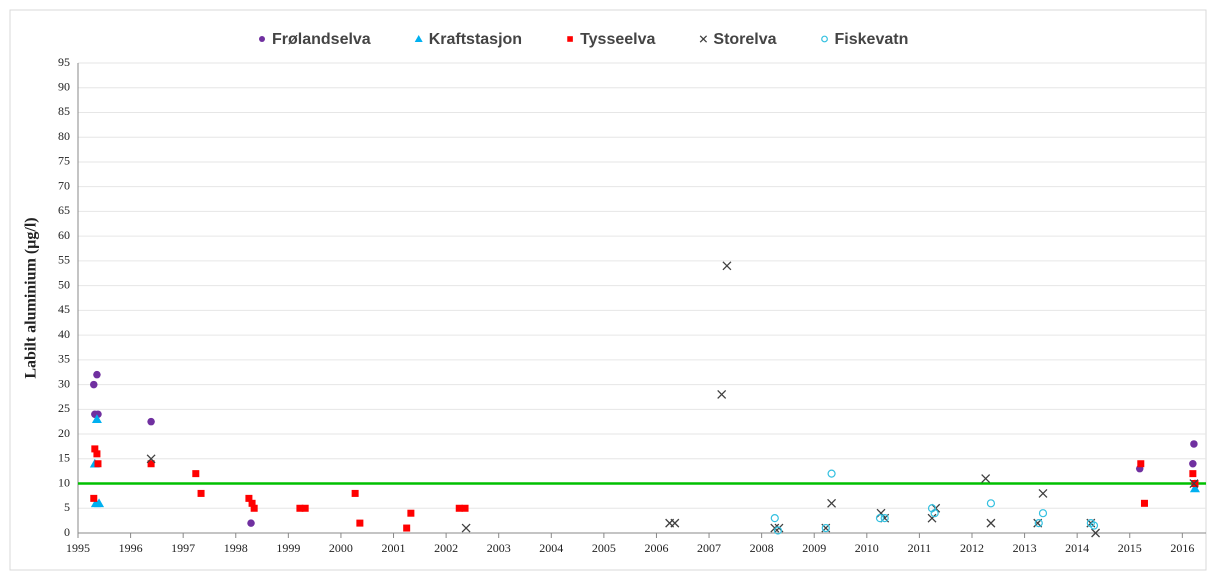  What do you see at coordinates (617, 39) in the screenshot?
I see `legend-label: Tysseelva` at bounding box center [617, 39].